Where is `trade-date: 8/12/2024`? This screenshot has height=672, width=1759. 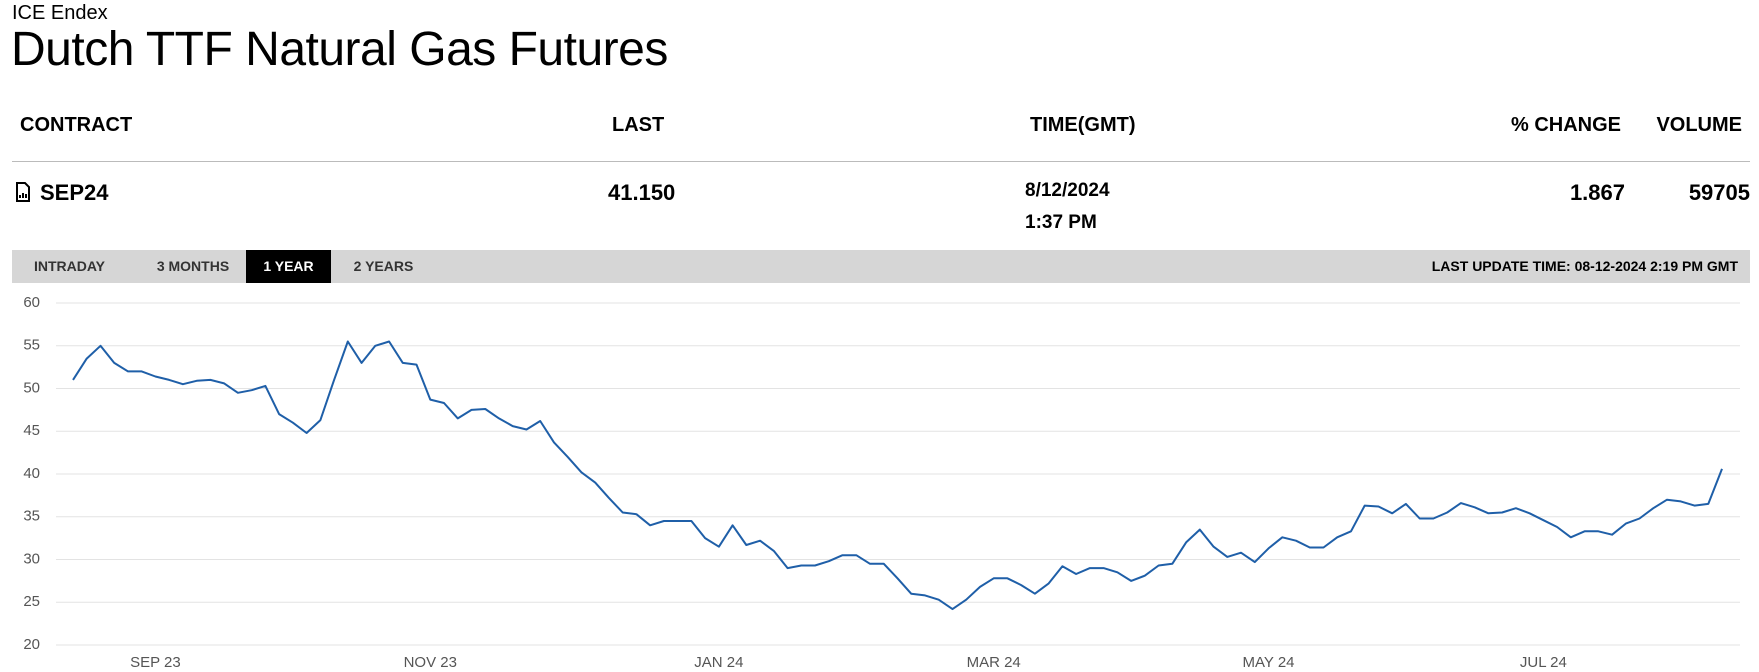 trade-date: 8/12/2024 is located at coordinates (1067, 190).